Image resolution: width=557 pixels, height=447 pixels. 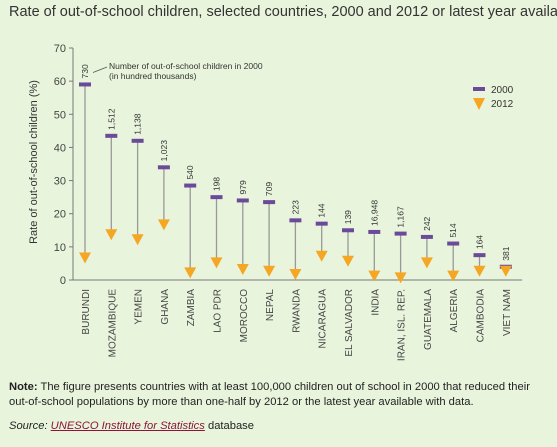 I want to click on data-label-2000-7: 709, so click(x=269, y=189).